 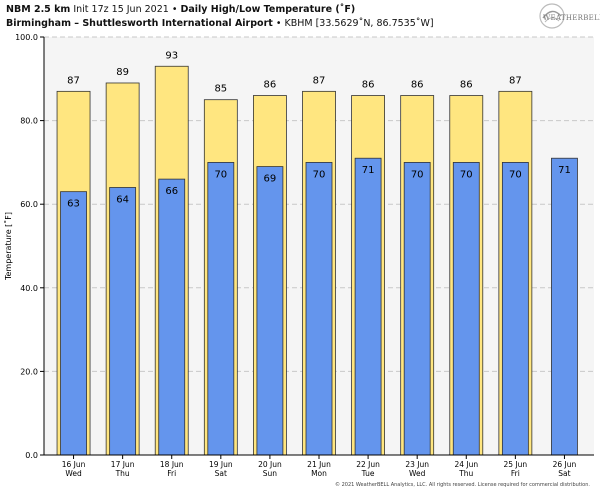 What do you see at coordinates (220, 89) in the screenshot?
I see `high-temp-label: 85` at bounding box center [220, 89].